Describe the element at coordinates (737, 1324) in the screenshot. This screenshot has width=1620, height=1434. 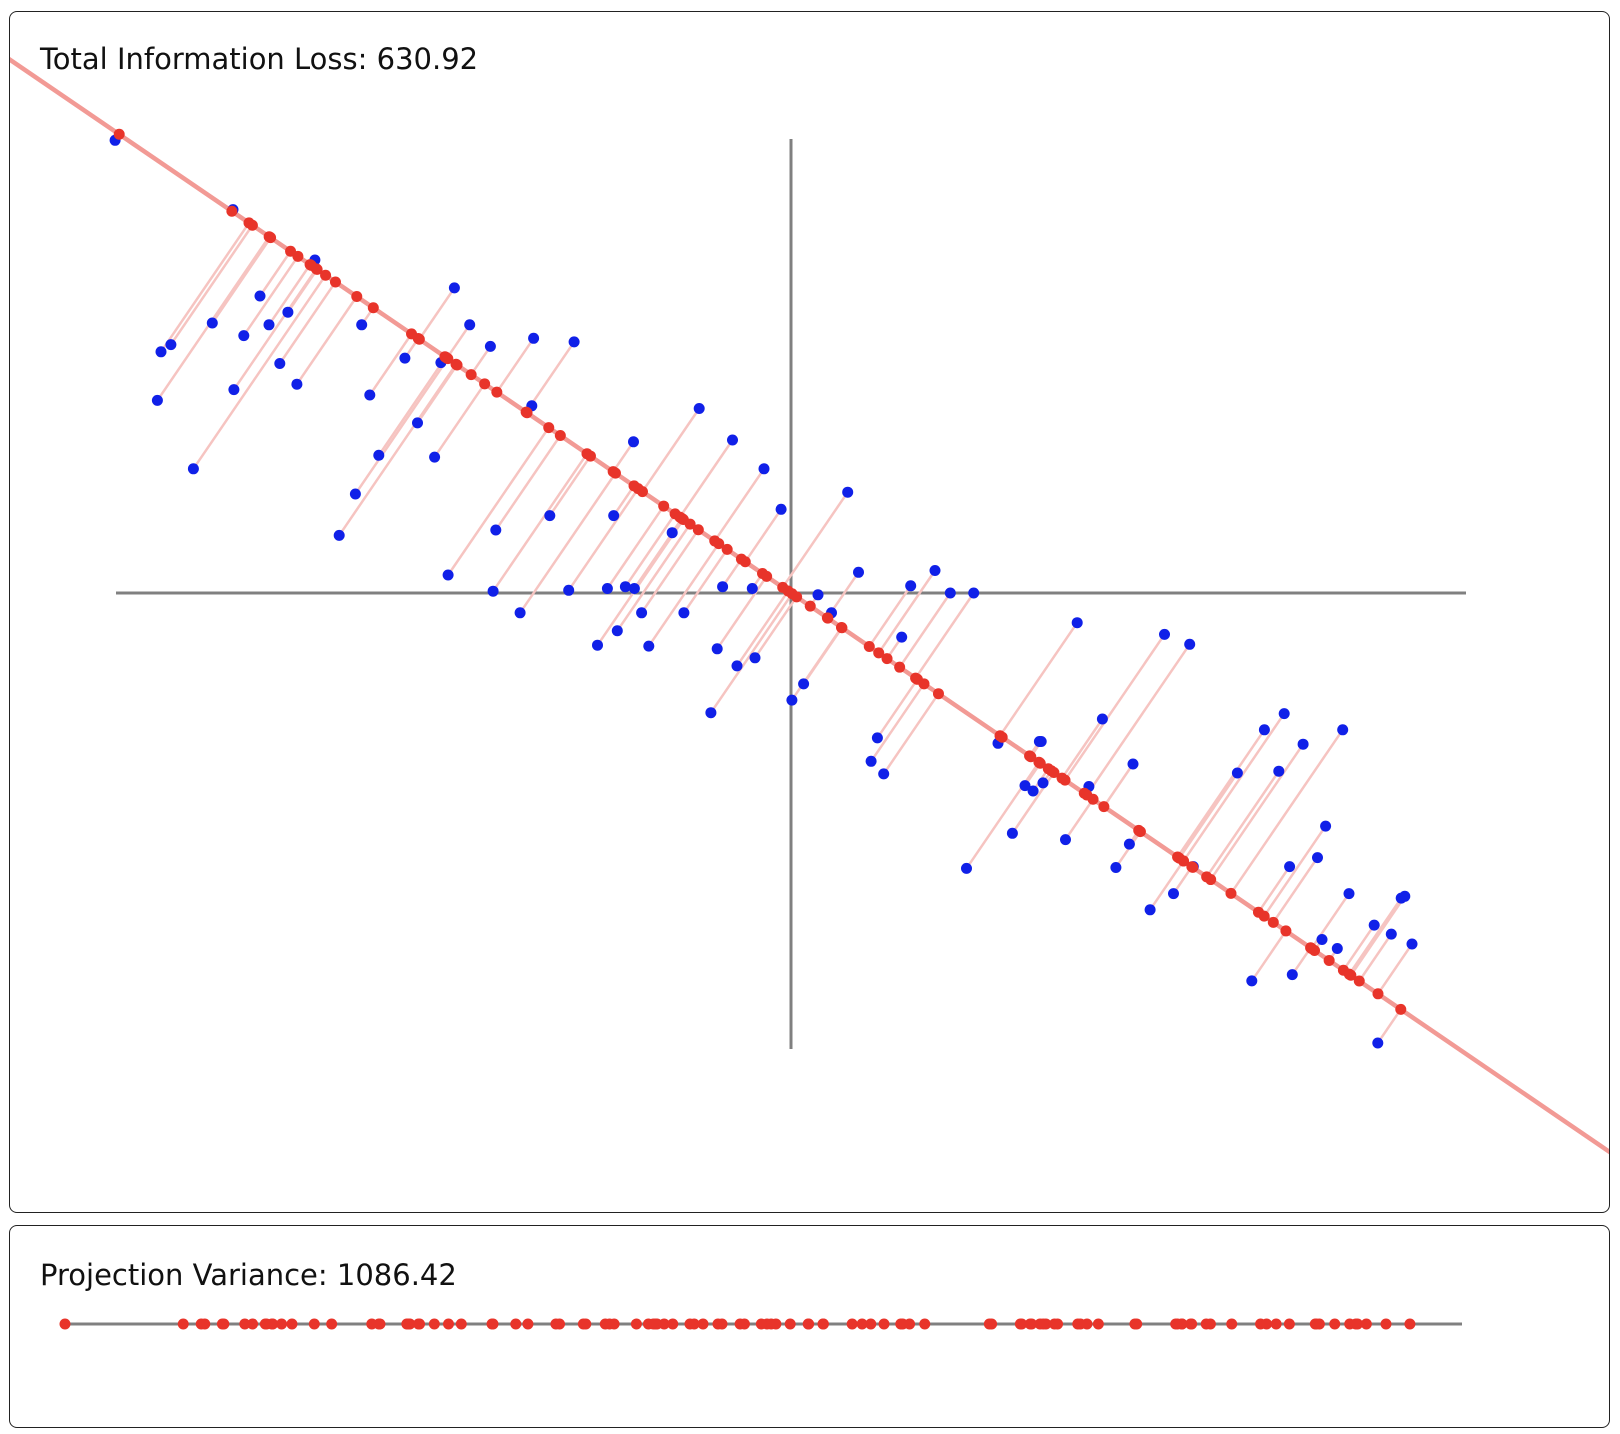
I see `projection-dots` at that location.